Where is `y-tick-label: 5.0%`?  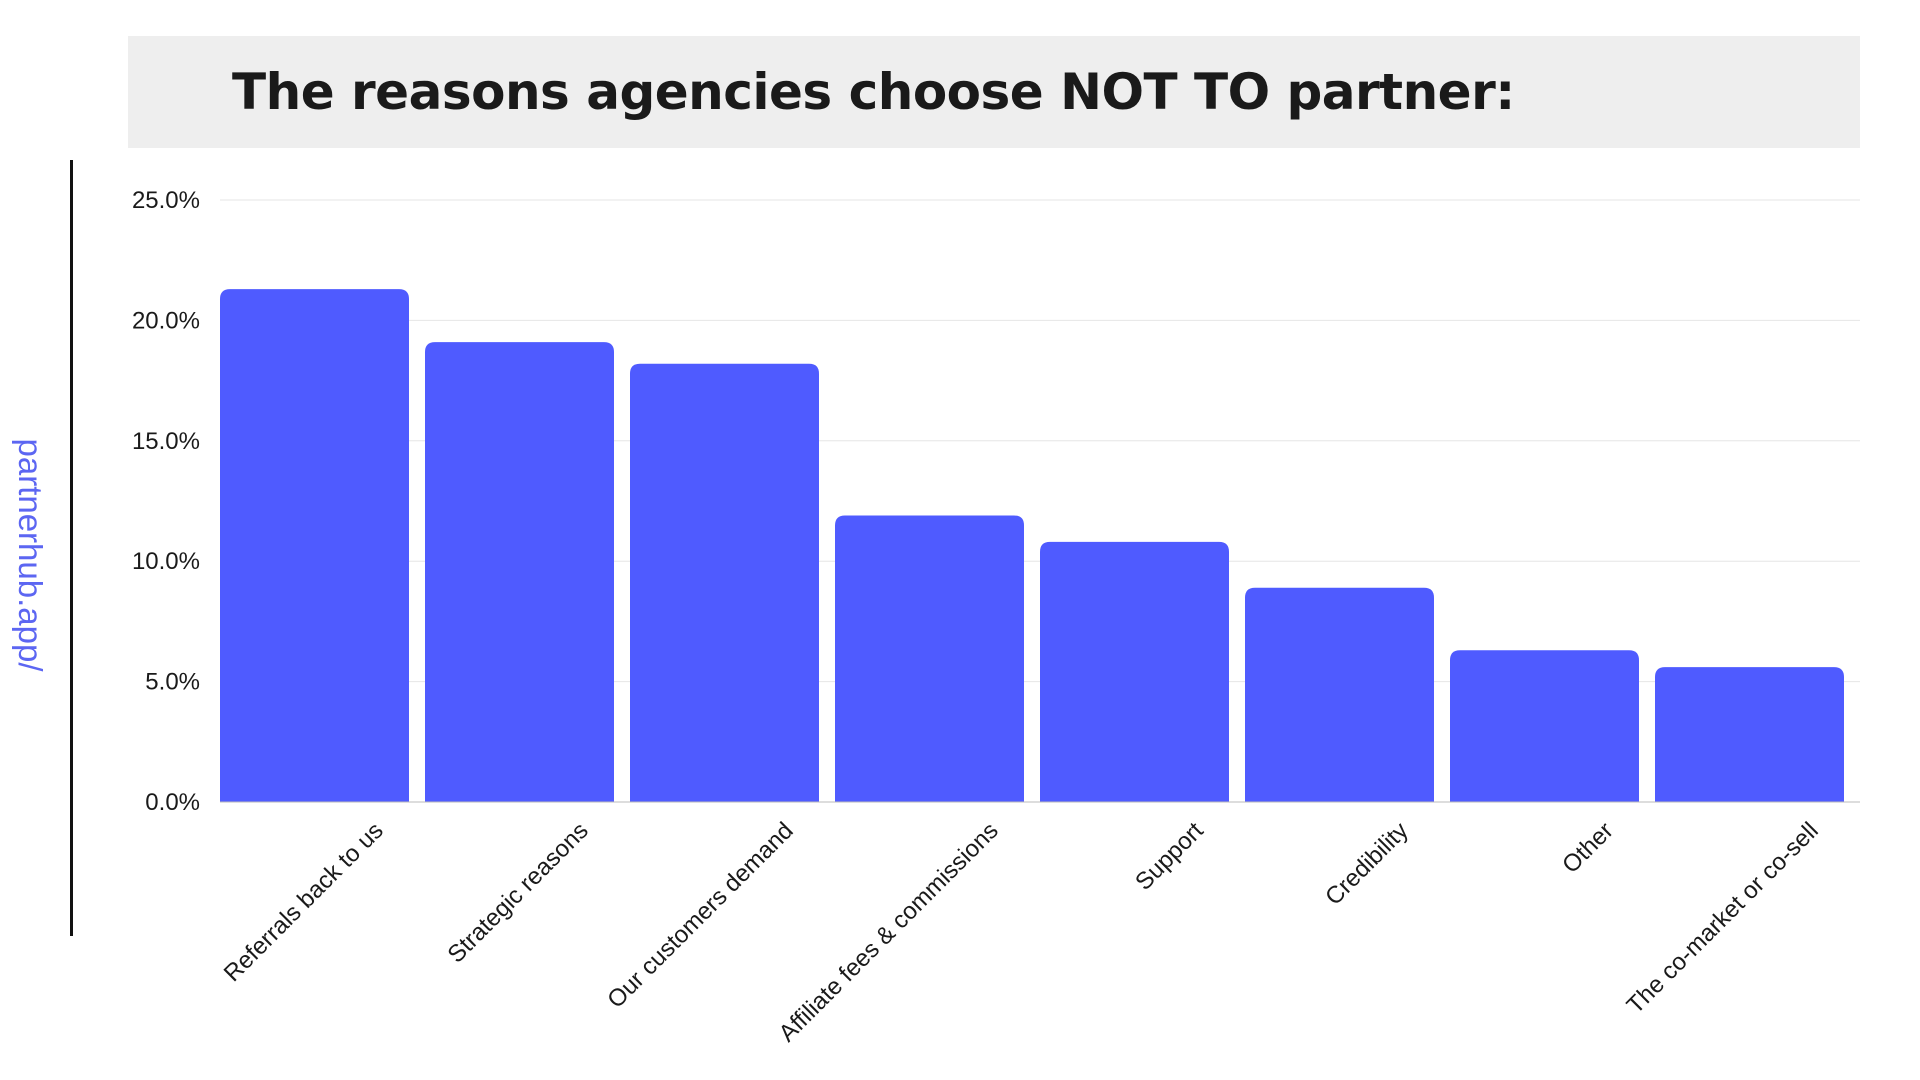 y-tick-label: 5.0% is located at coordinates (172, 682).